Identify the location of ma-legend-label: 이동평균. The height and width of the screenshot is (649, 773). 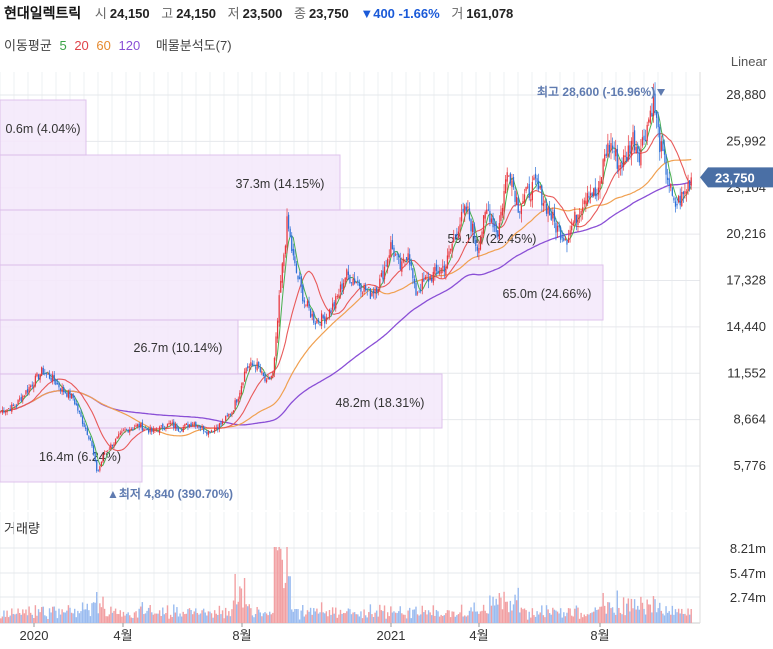
(28, 45).